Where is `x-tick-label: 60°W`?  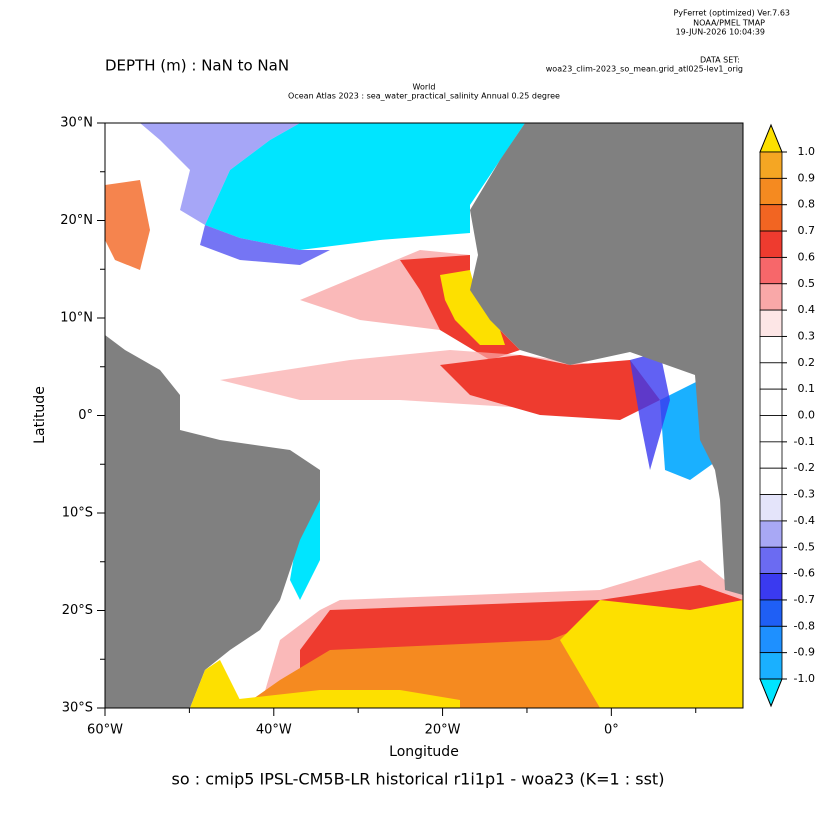 x-tick-label: 60°W is located at coordinates (105, 730).